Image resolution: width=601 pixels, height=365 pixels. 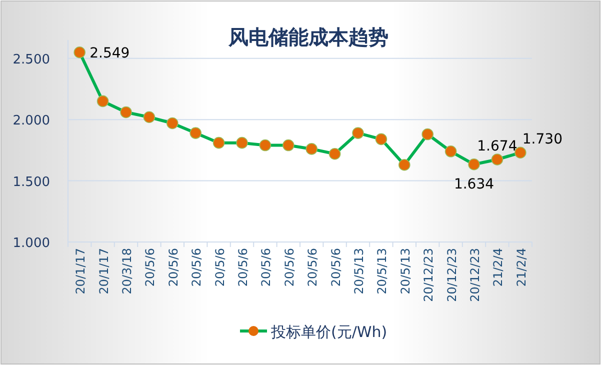 I want to click on chart-title: 风电储能成本趋势, so click(x=308, y=37).